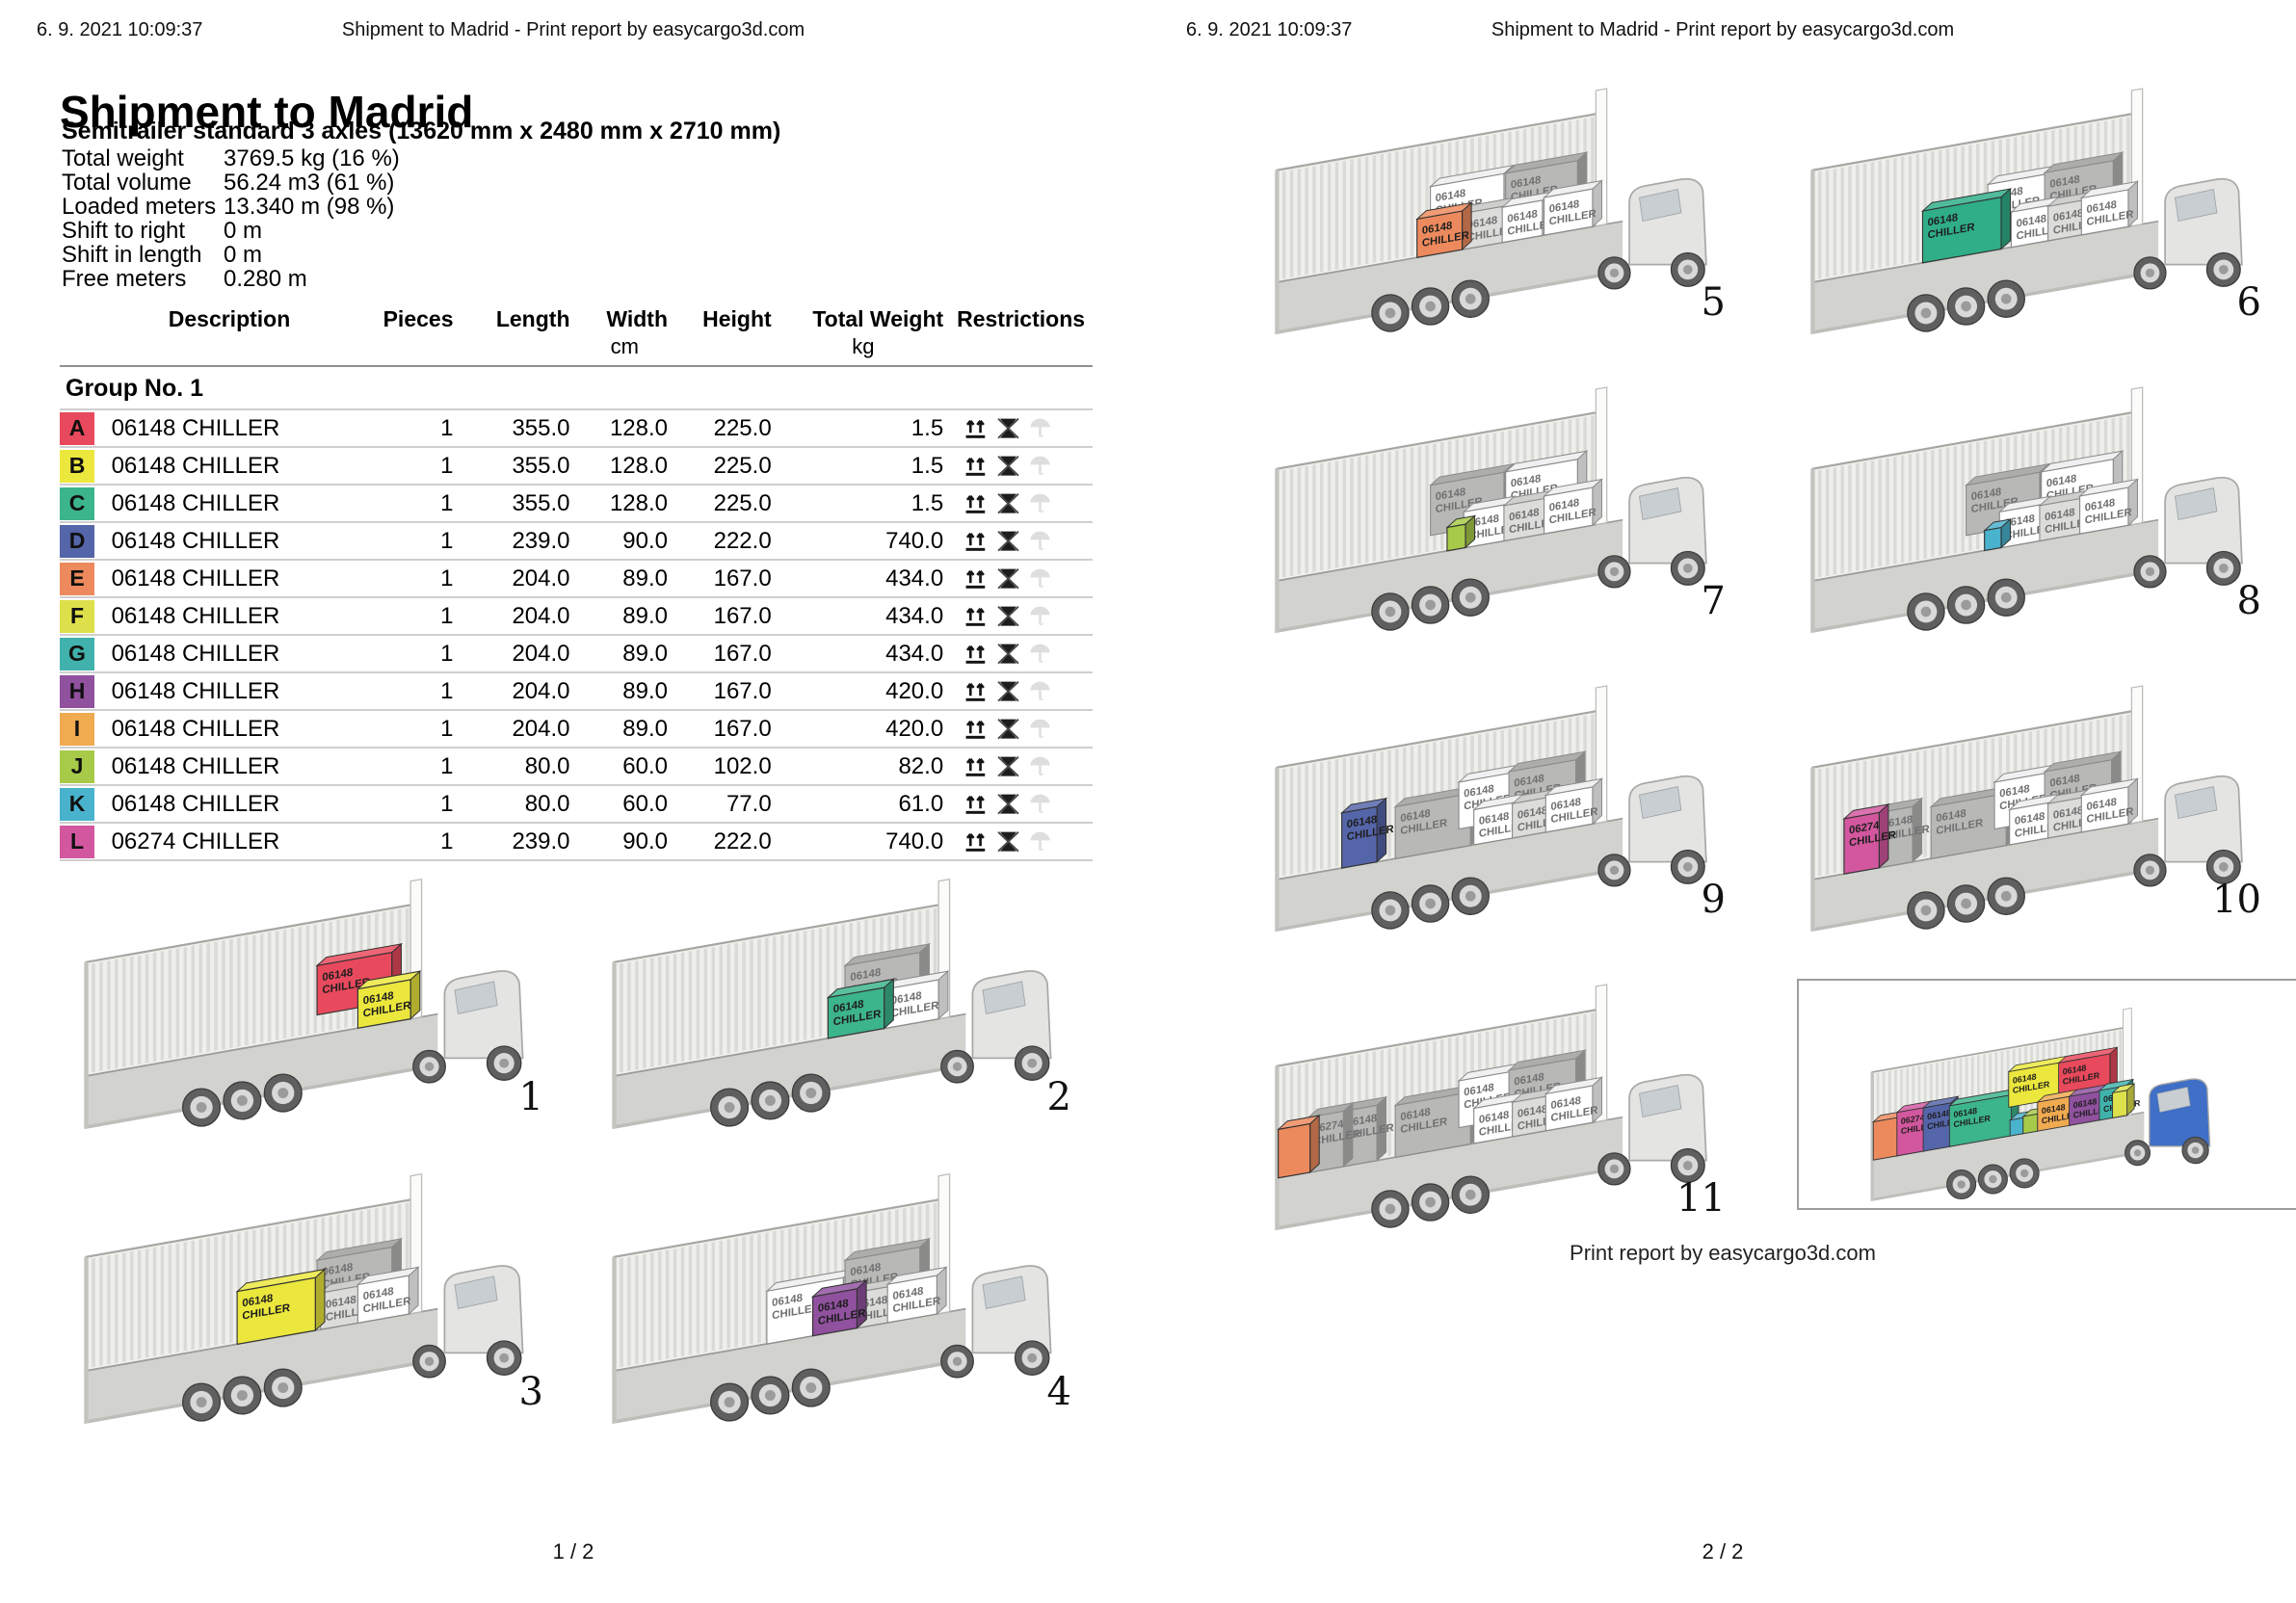 The width and height of the screenshot is (2296, 1603). I want to click on item-letter-chip: A, so click(77, 428).